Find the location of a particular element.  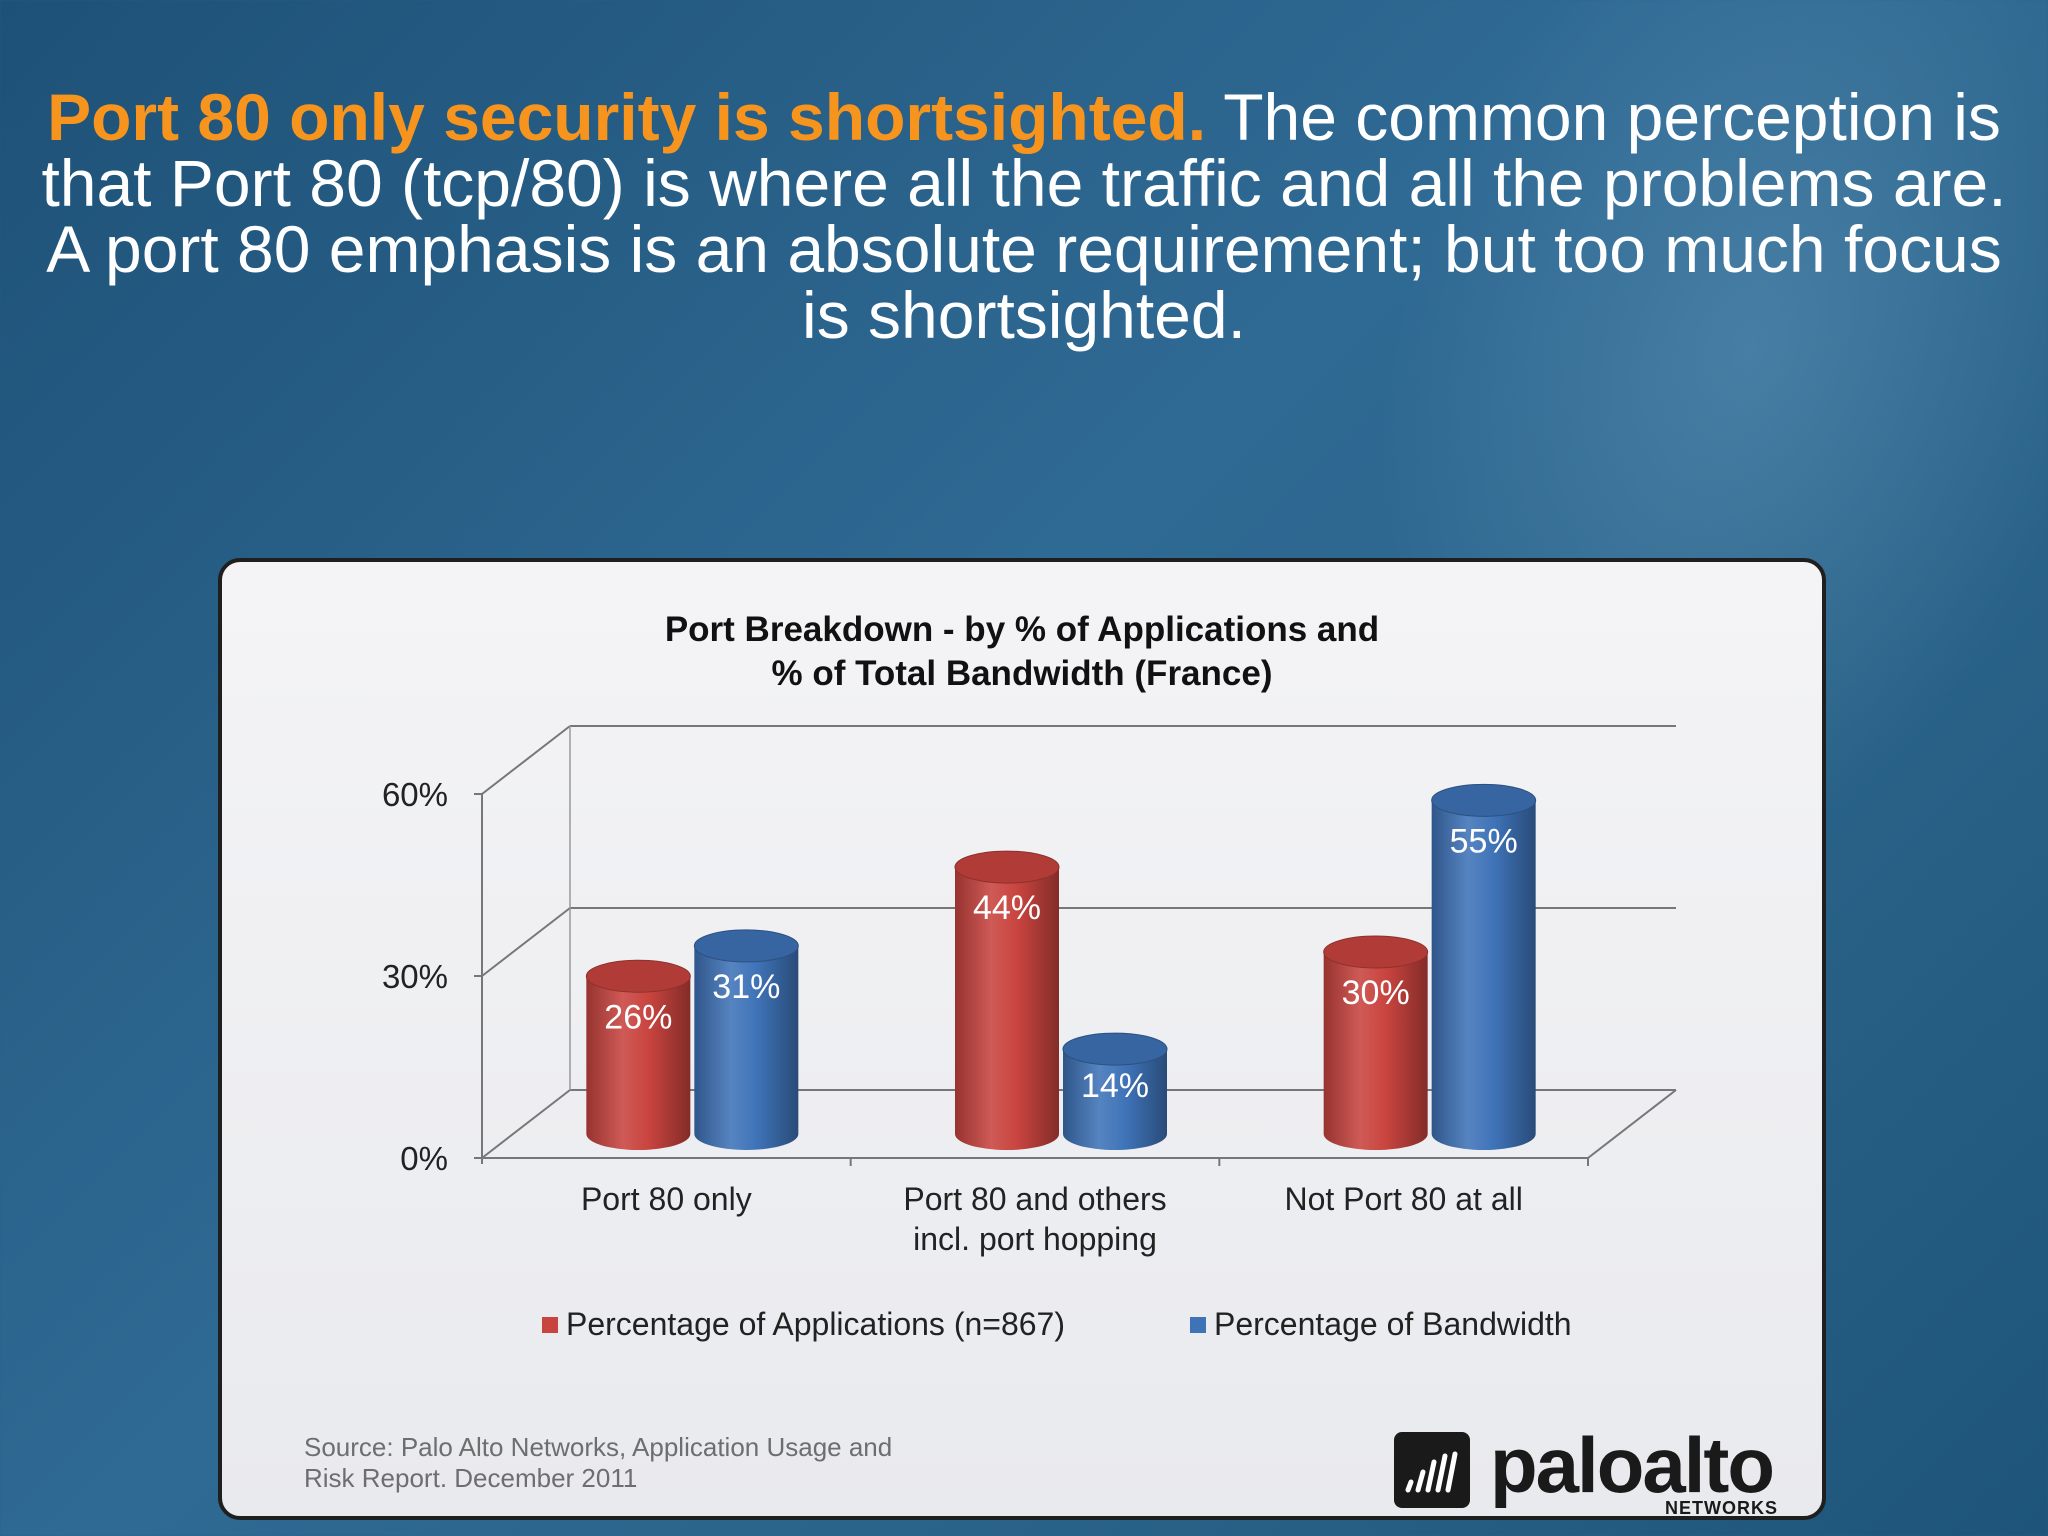

data-label-bandwidth-2: 55% is located at coordinates (1484, 841).